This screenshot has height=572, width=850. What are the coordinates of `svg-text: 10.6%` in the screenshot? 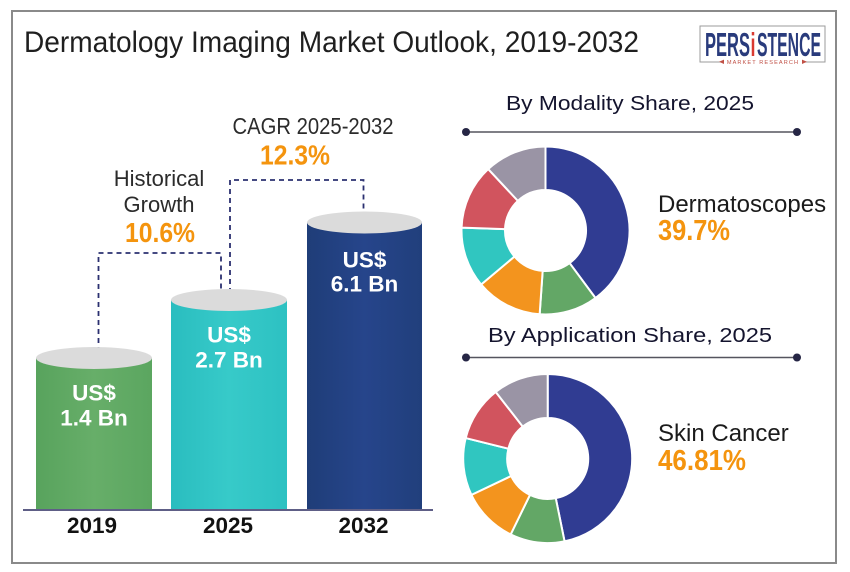 It's located at (160, 232).